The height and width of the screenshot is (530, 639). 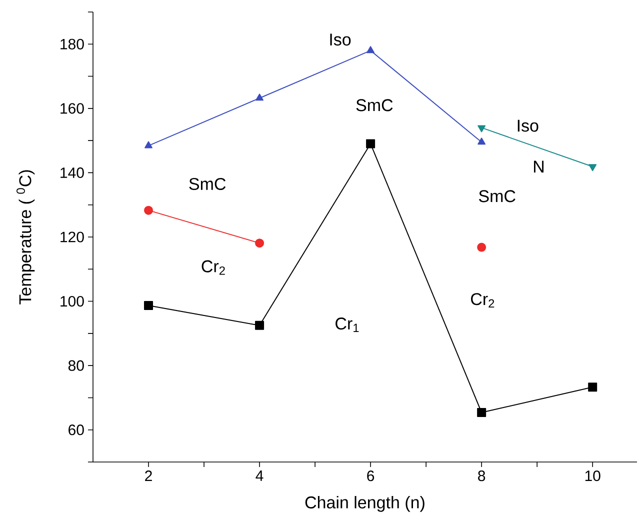 What do you see at coordinates (260, 475) in the screenshot?
I see `x-tick-label: 4` at bounding box center [260, 475].